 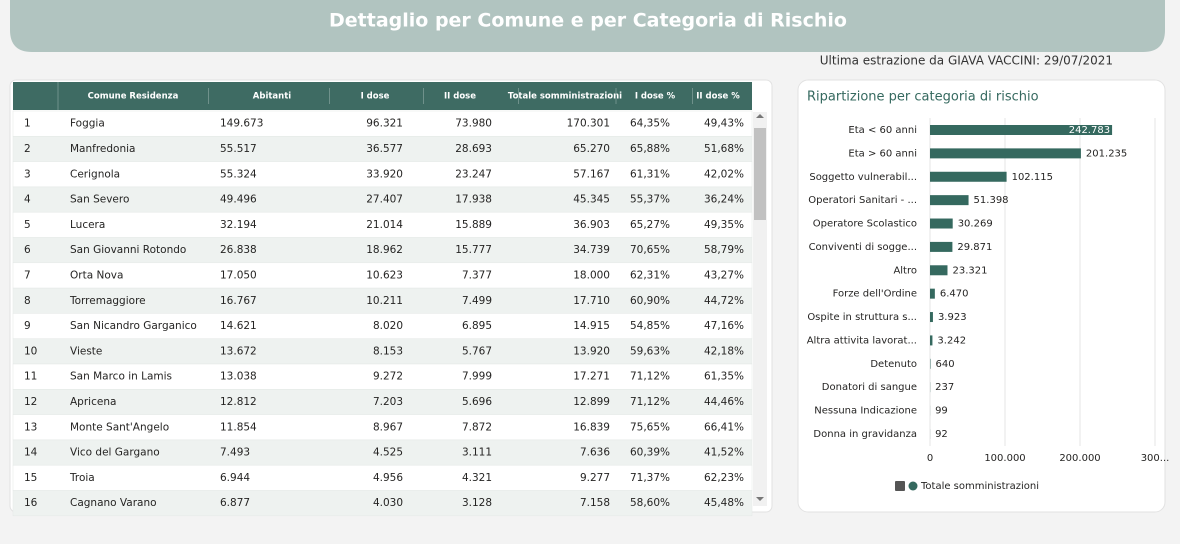 What do you see at coordinates (473, 225) in the screenshot?
I see `table-cell: 15.889` at bounding box center [473, 225].